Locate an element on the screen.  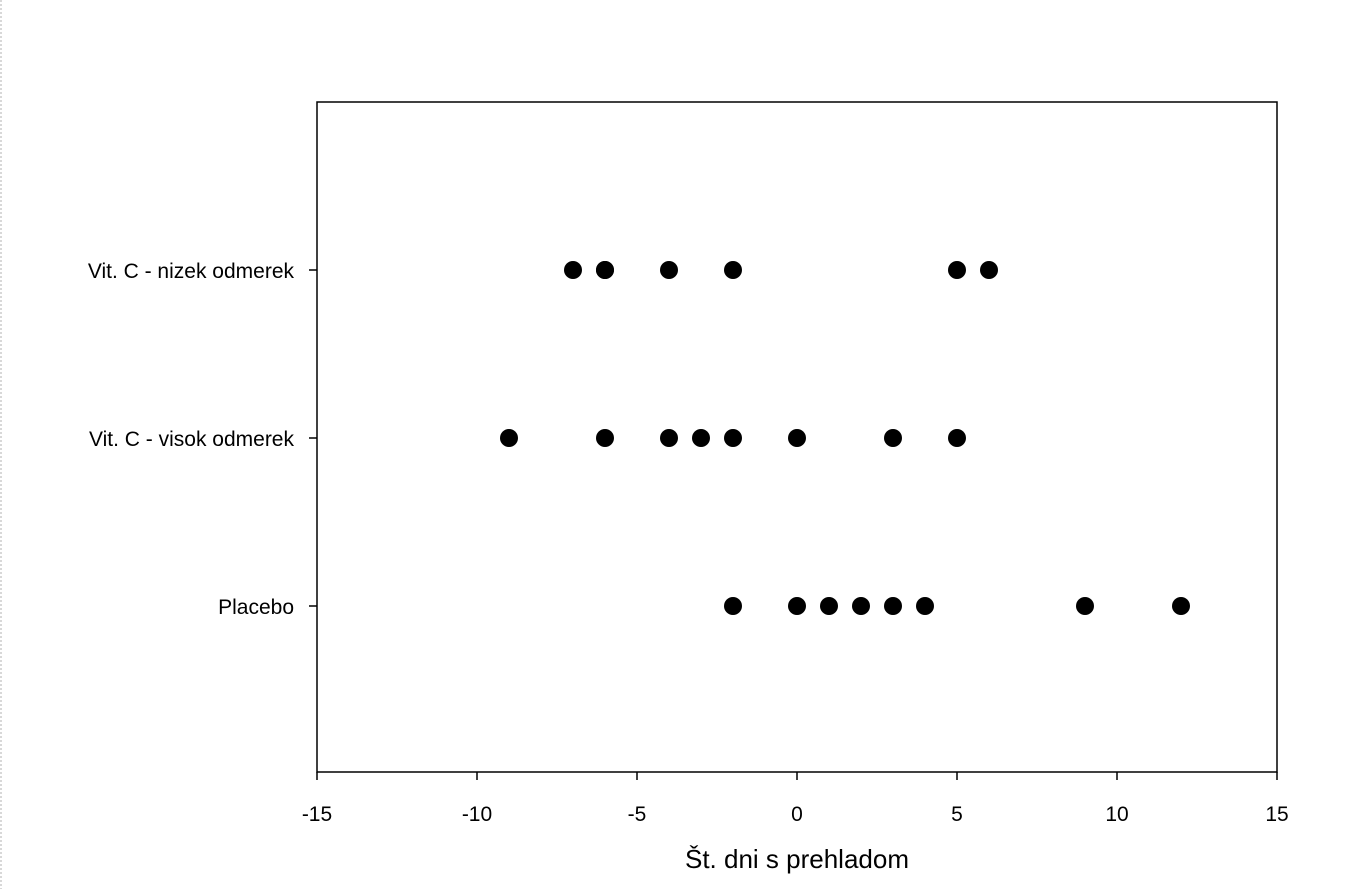
x-tick-label: -5 is located at coordinates (637, 814).